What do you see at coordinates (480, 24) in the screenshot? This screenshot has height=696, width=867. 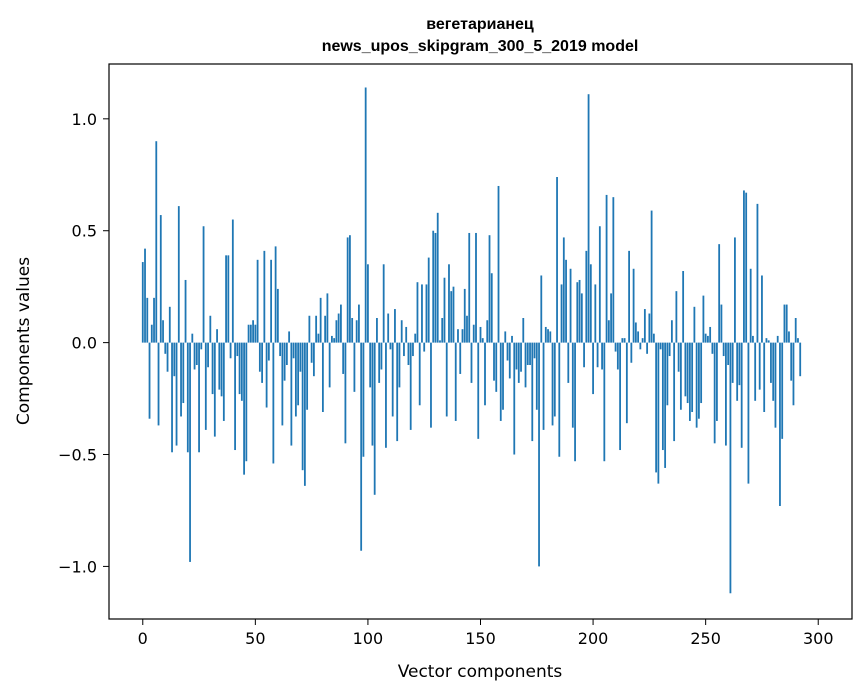 I see `chart-title: вегетарианец` at bounding box center [480, 24].